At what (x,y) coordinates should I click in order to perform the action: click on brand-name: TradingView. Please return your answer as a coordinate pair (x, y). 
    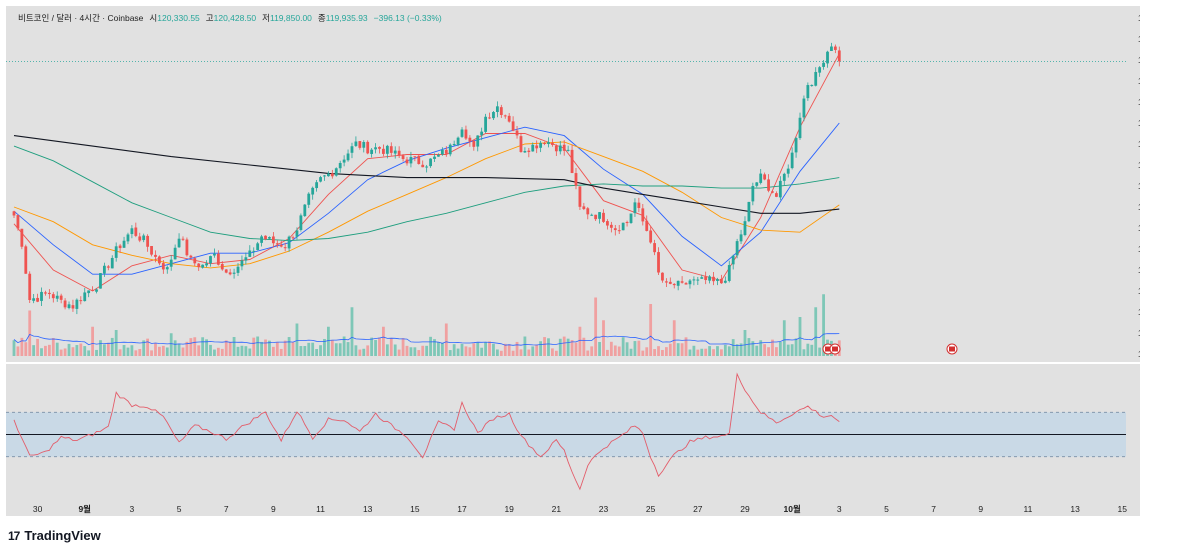
    Looking at the image, I should click on (62, 535).